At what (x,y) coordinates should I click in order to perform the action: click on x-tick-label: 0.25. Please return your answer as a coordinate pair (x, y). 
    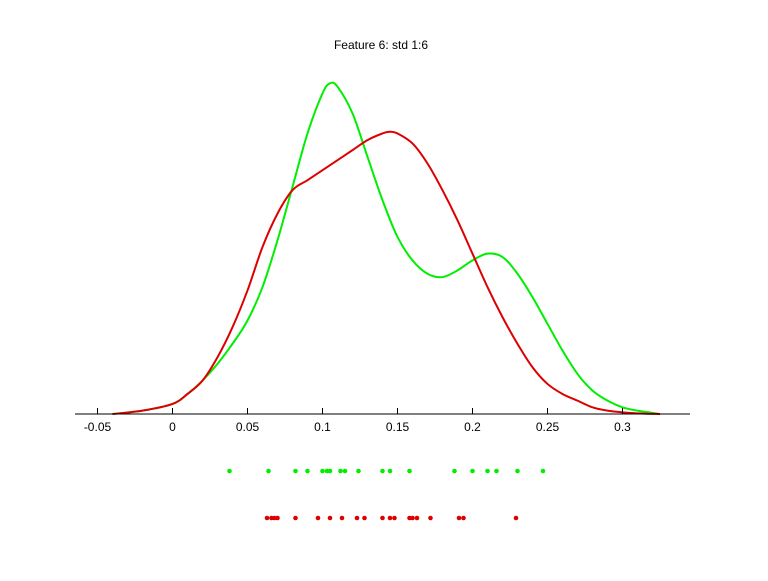
    Looking at the image, I should click on (548, 427).